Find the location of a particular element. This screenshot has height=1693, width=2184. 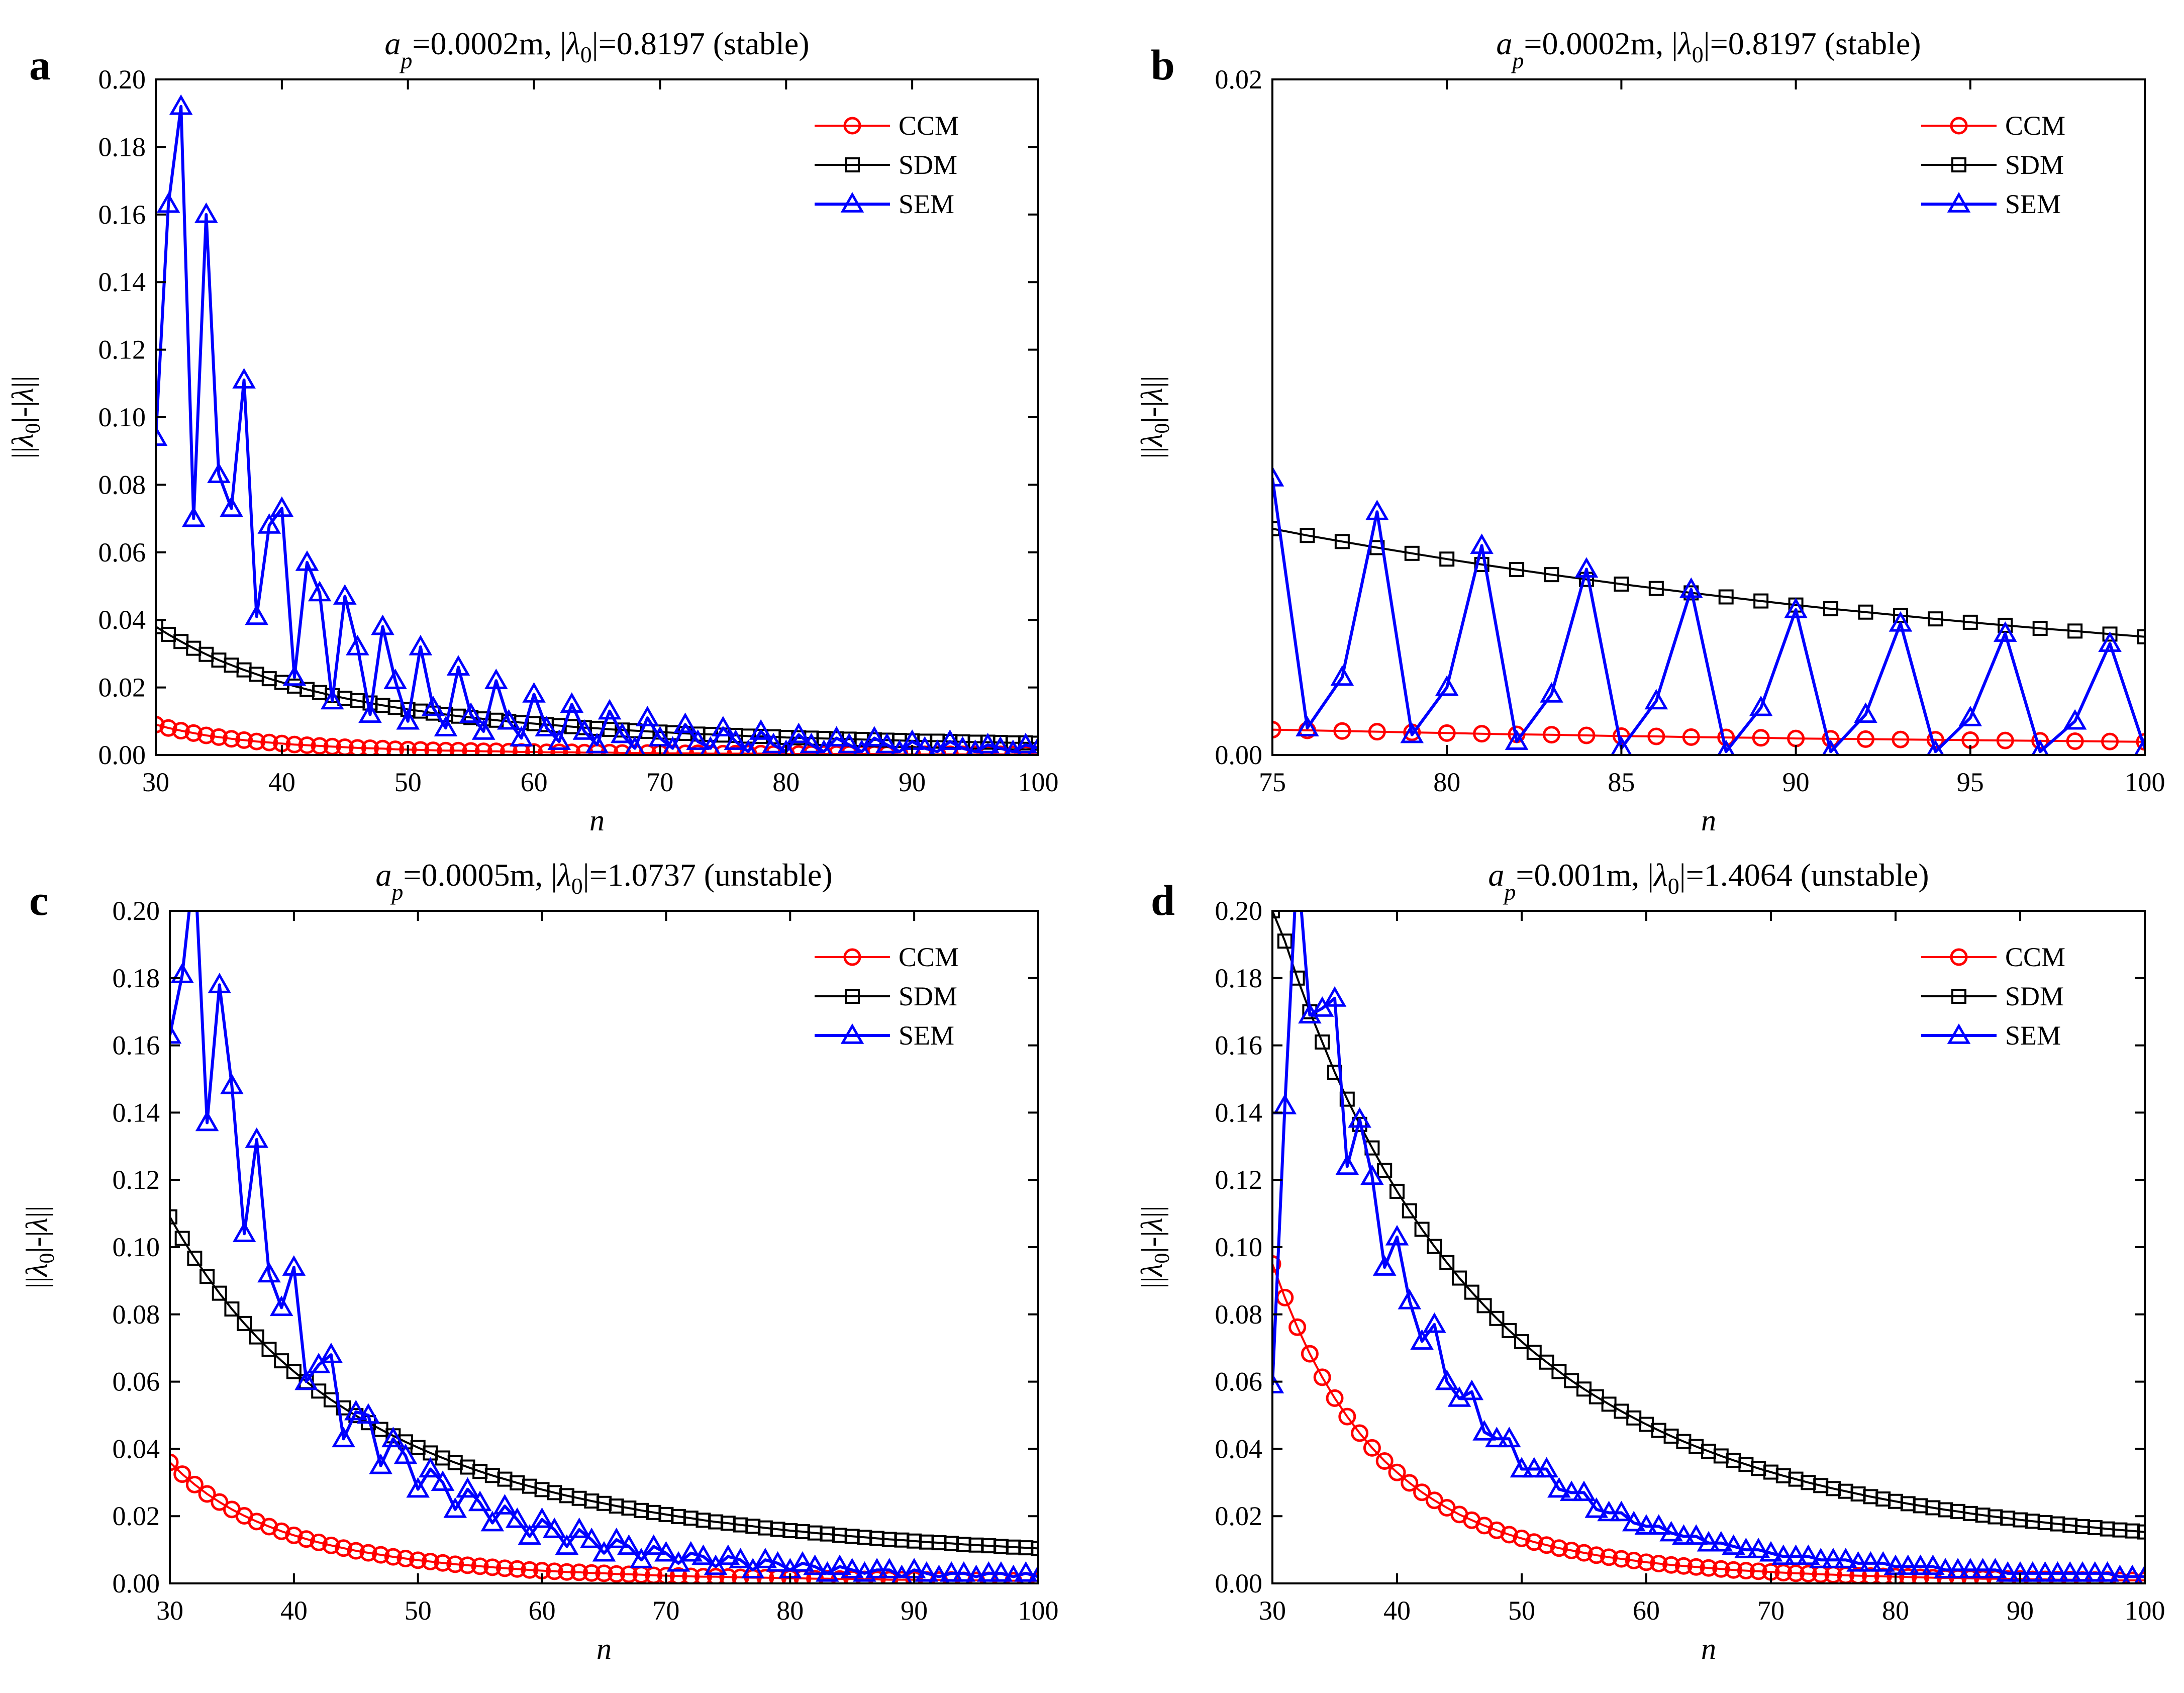

x-axis-title: n is located at coordinates (1708, 1649).